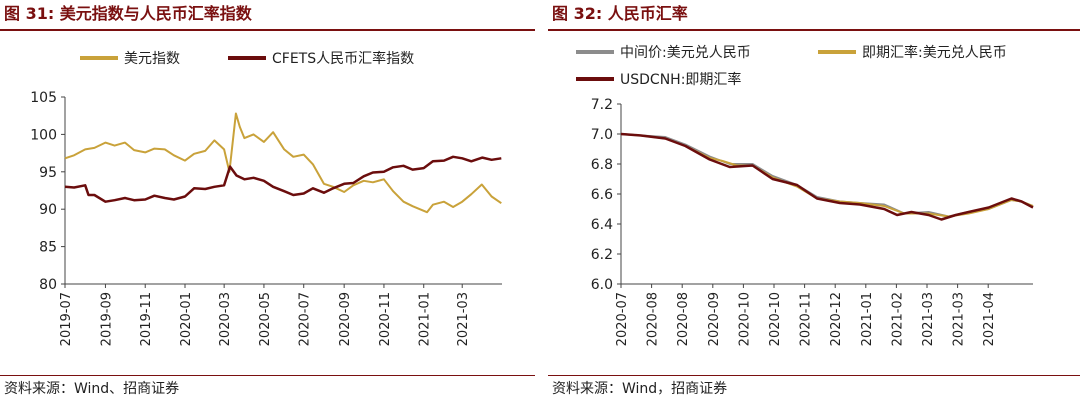 Image resolution: width=1080 pixels, height=404 pixels. What do you see at coordinates (602, 285) in the screenshot?
I see `y-tick-label: 6.0` at bounding box center [602, 285].